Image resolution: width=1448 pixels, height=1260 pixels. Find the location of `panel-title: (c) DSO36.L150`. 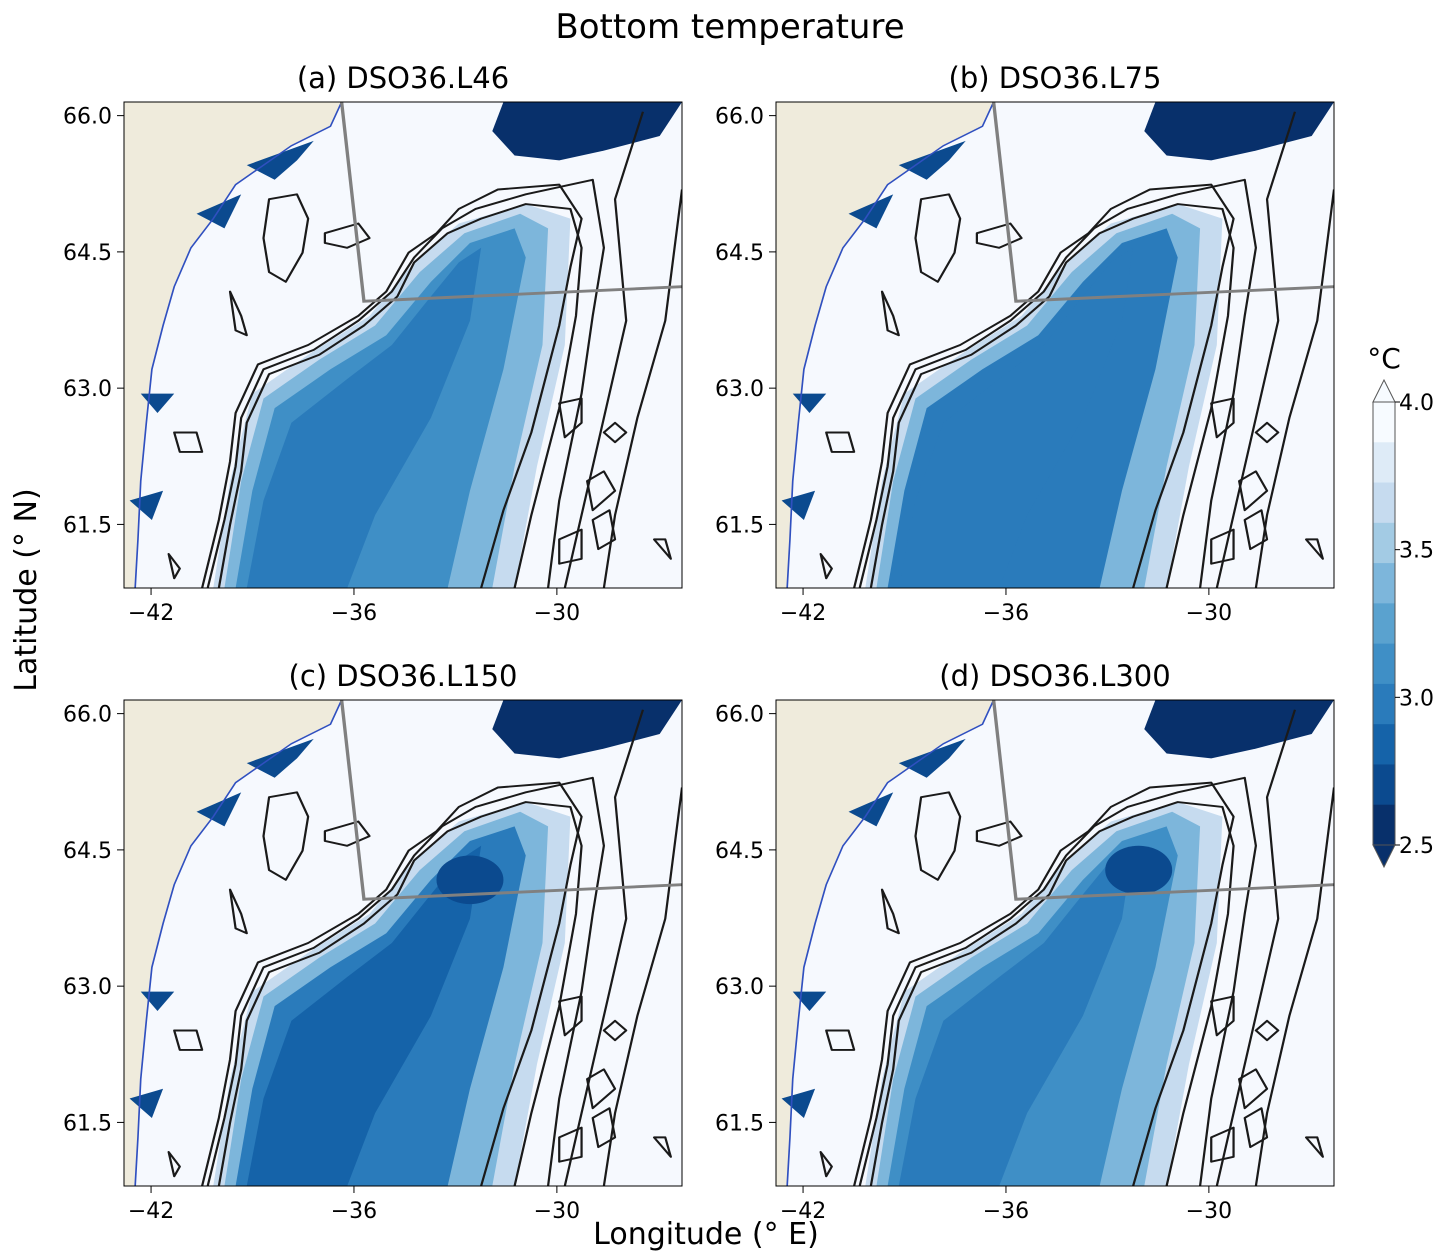

panel-title: (c) DSO36.L150 is located at coordinates (403, 676).